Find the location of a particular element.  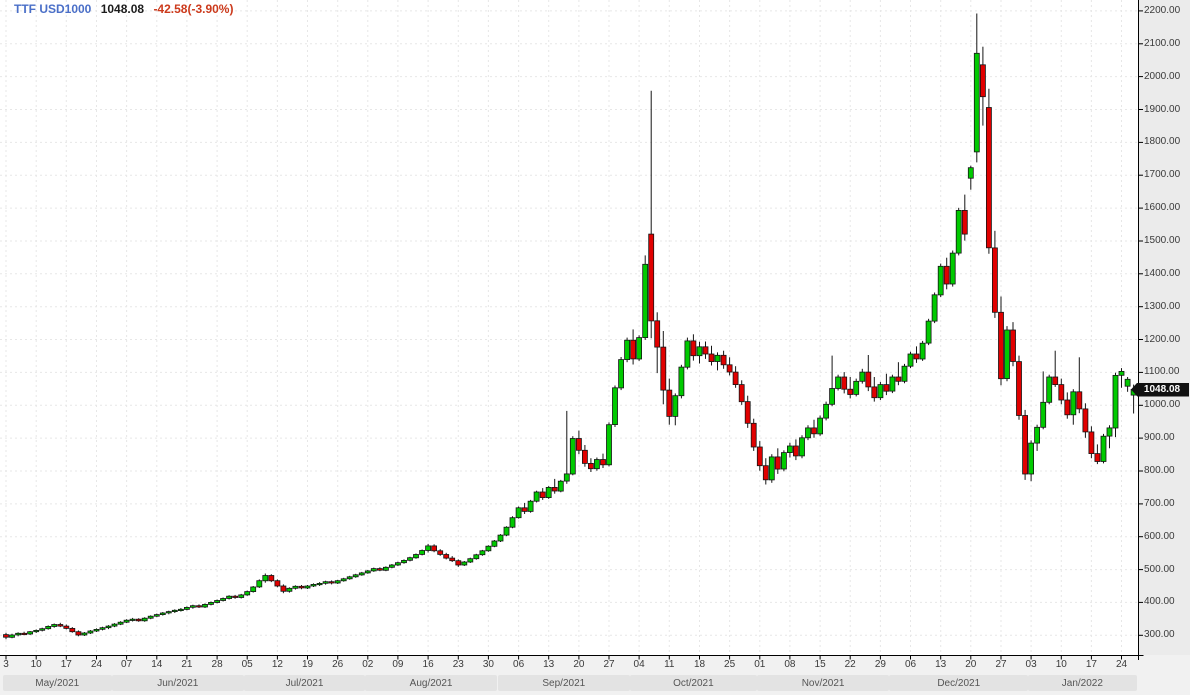

price-axis-label: 600.00 is located at coordinates (1159, 536).